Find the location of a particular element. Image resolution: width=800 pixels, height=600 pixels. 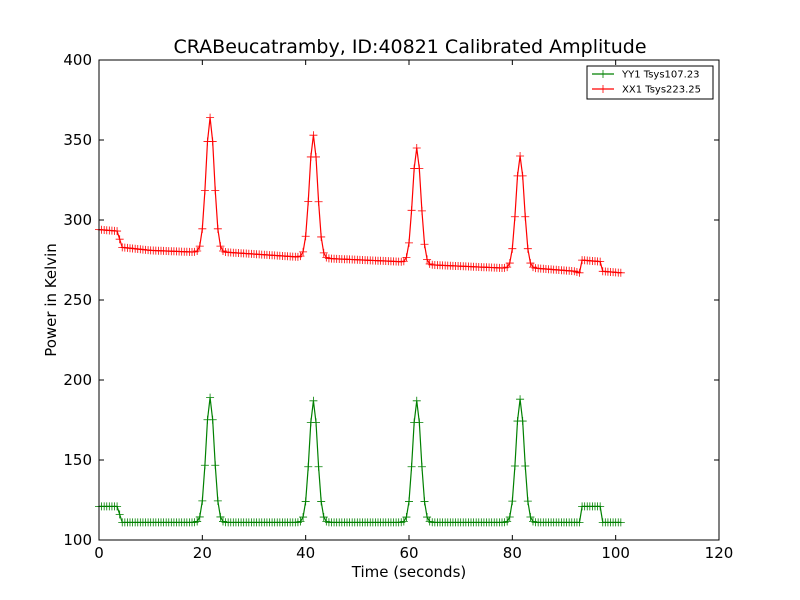

y-axis-label: Power in Kelvin is located at coordinates (51, 300).